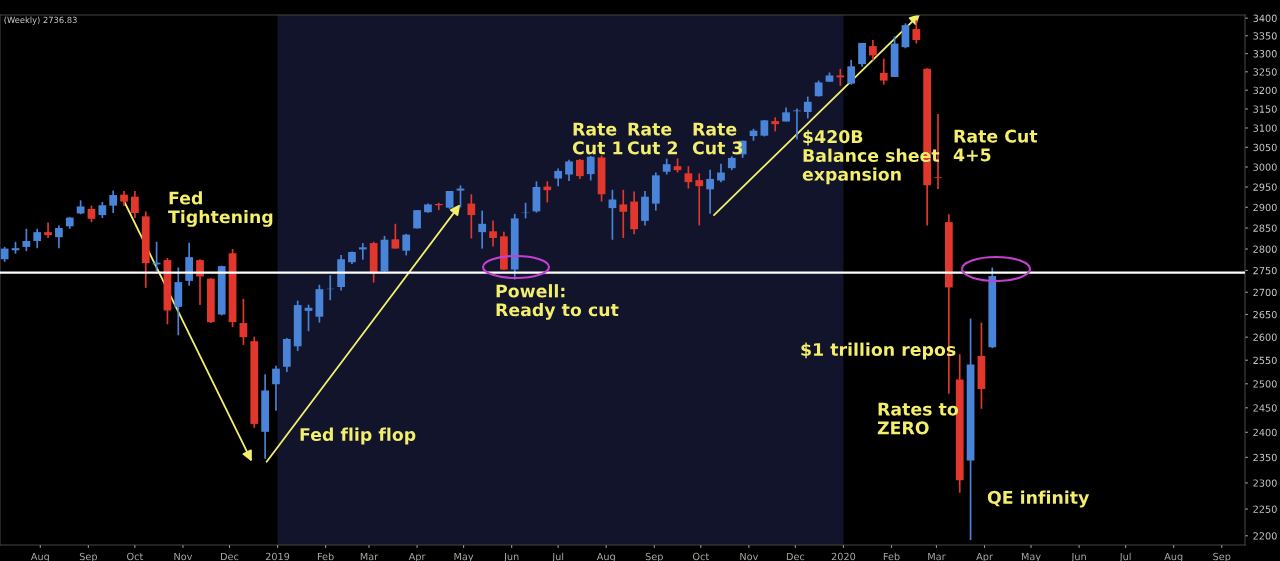 This screenshot has width=1280, height=561. Describe the element at coordinates (843, 556) in the screenshot. I see `x-tick-label: 2020` at that location.